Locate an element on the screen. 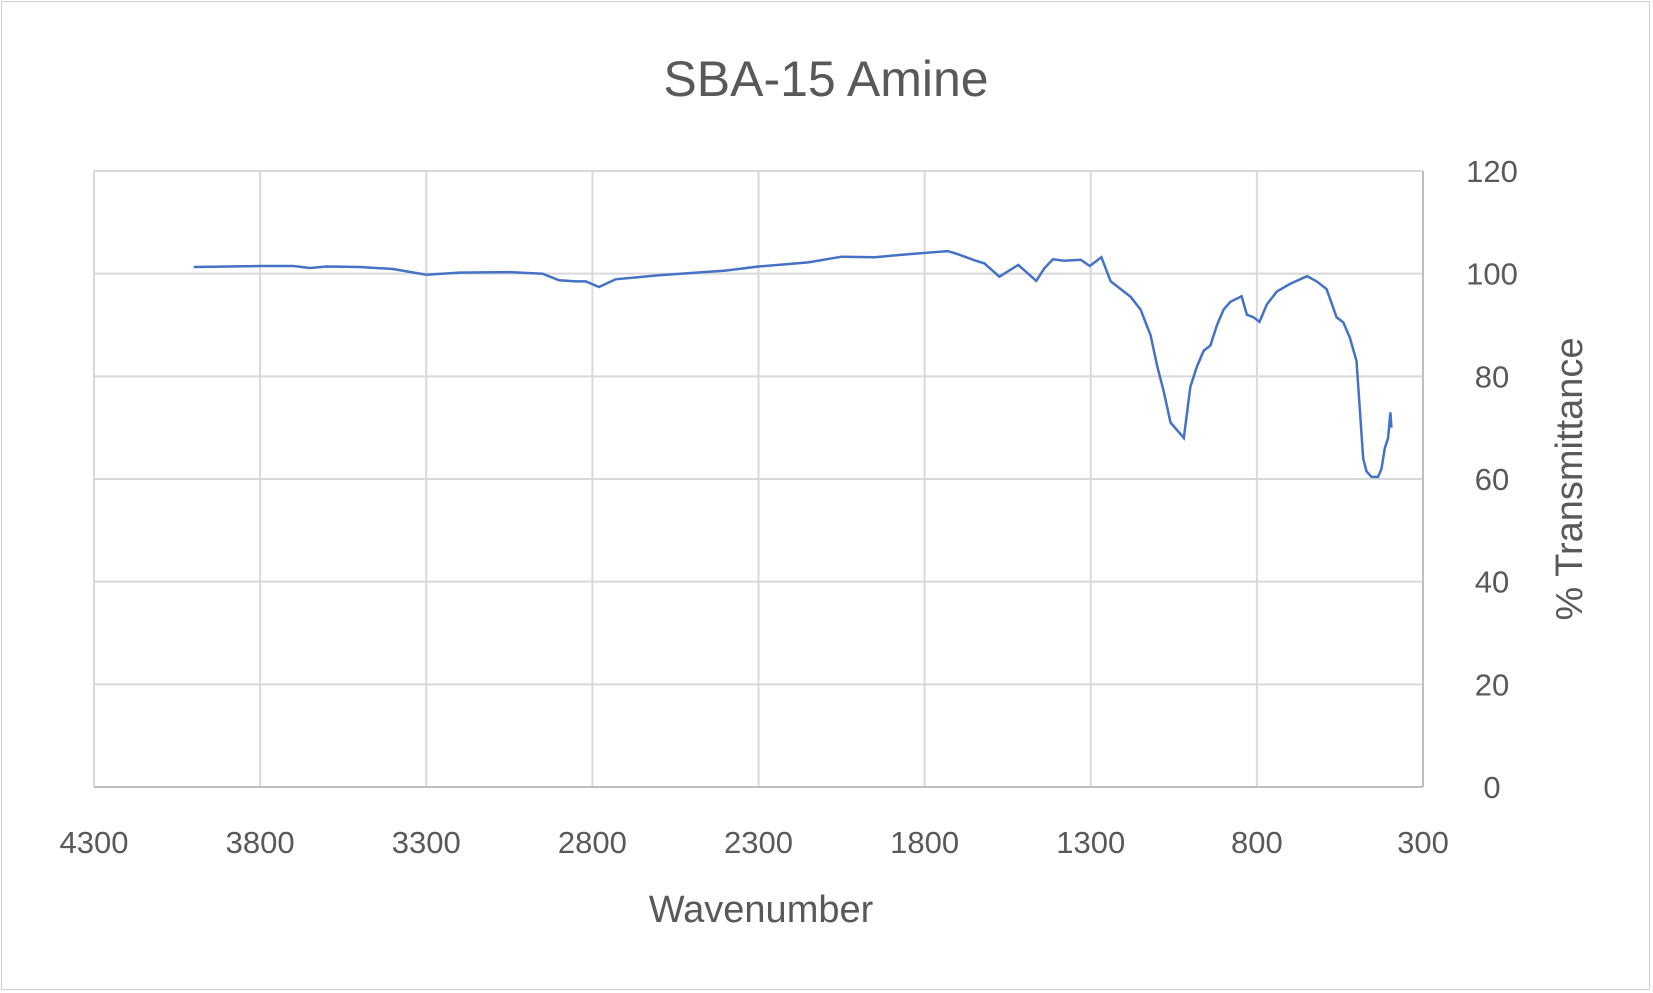 The height and width of the screenshot is (993, 1653). y-tick-labels: 0 20 40 60 80 100 120 is located at coordinates (1492, 479).